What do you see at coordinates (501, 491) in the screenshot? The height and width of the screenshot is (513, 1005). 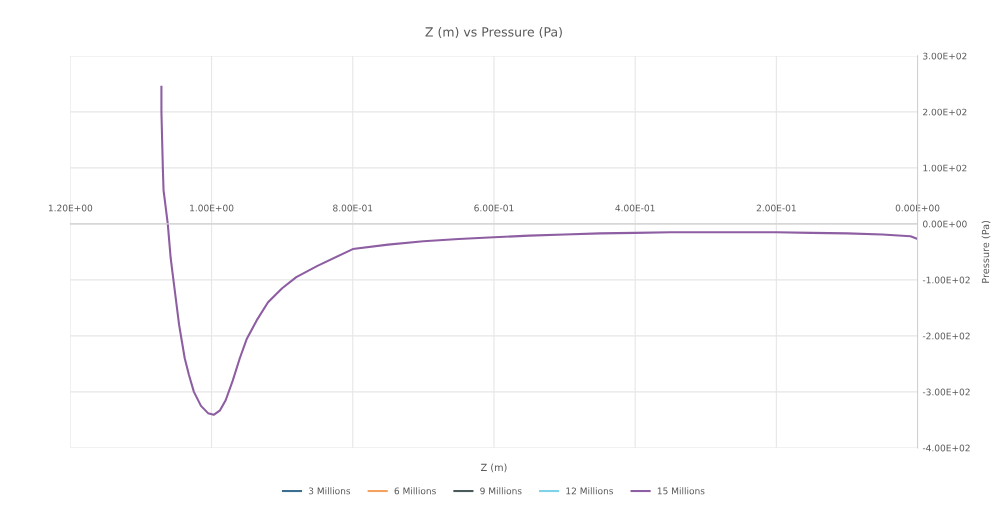 I see `legend-label: 9 Millions` at bounding box center [501, 491].